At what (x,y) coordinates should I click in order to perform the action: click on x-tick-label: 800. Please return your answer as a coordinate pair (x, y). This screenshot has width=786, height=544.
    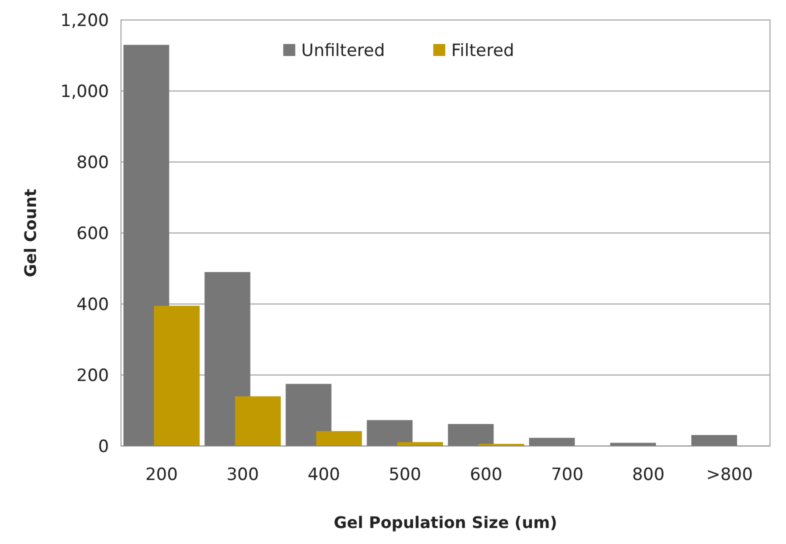
    Looking at the image, I should click on (648, 475).